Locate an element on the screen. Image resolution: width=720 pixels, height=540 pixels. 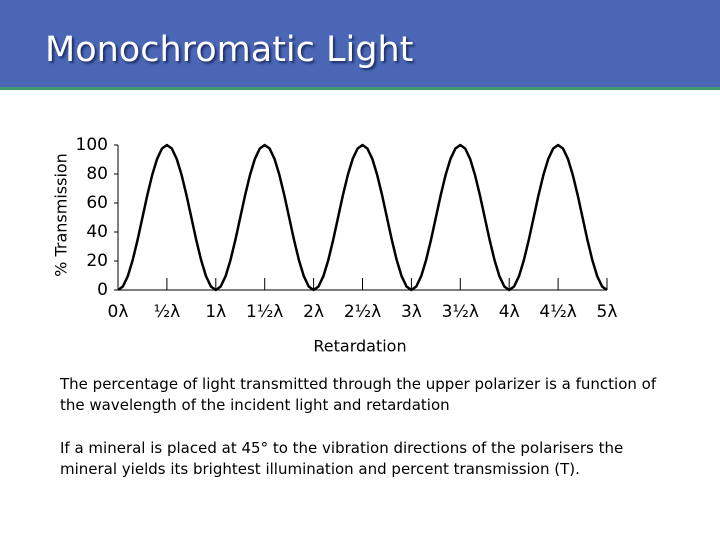
y-tick-label: 100 is located at coordinates (92, 145).